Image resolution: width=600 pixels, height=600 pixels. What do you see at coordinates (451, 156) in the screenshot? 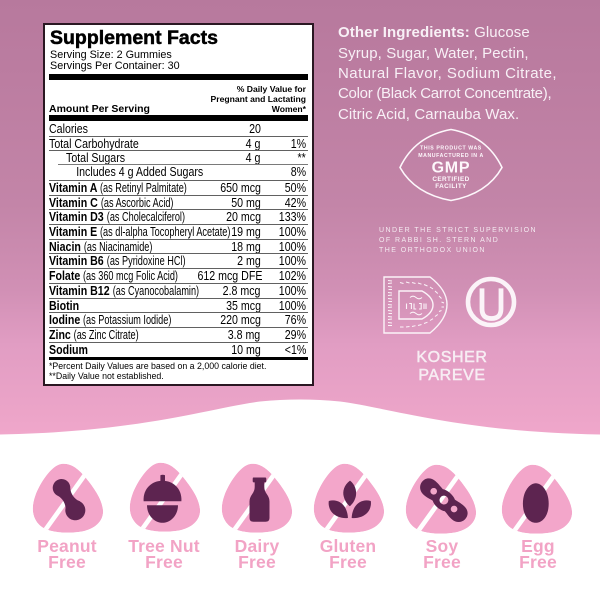
I see `svg-text: MANUFACTURED IN A` at bounding box center [451, 156].